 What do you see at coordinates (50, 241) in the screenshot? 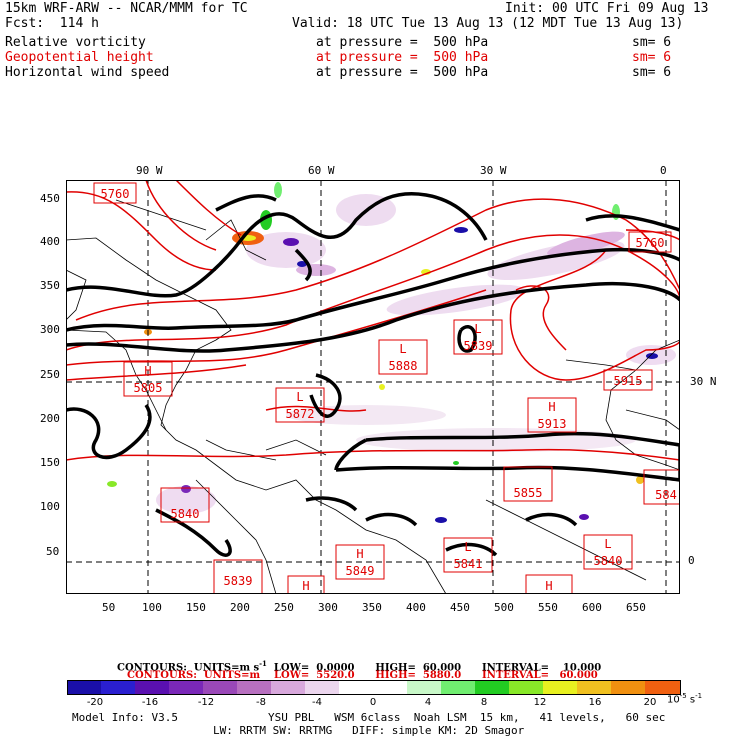
I see `y-tick: 400` at bounding box center [50, 241].